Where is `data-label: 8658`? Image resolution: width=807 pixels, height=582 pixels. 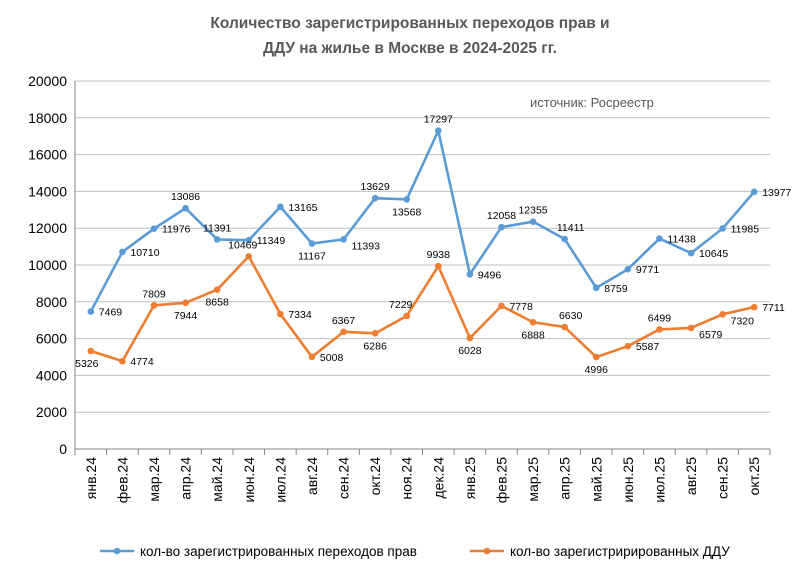 data-label: 8658 is located at coordinates (217, 303).